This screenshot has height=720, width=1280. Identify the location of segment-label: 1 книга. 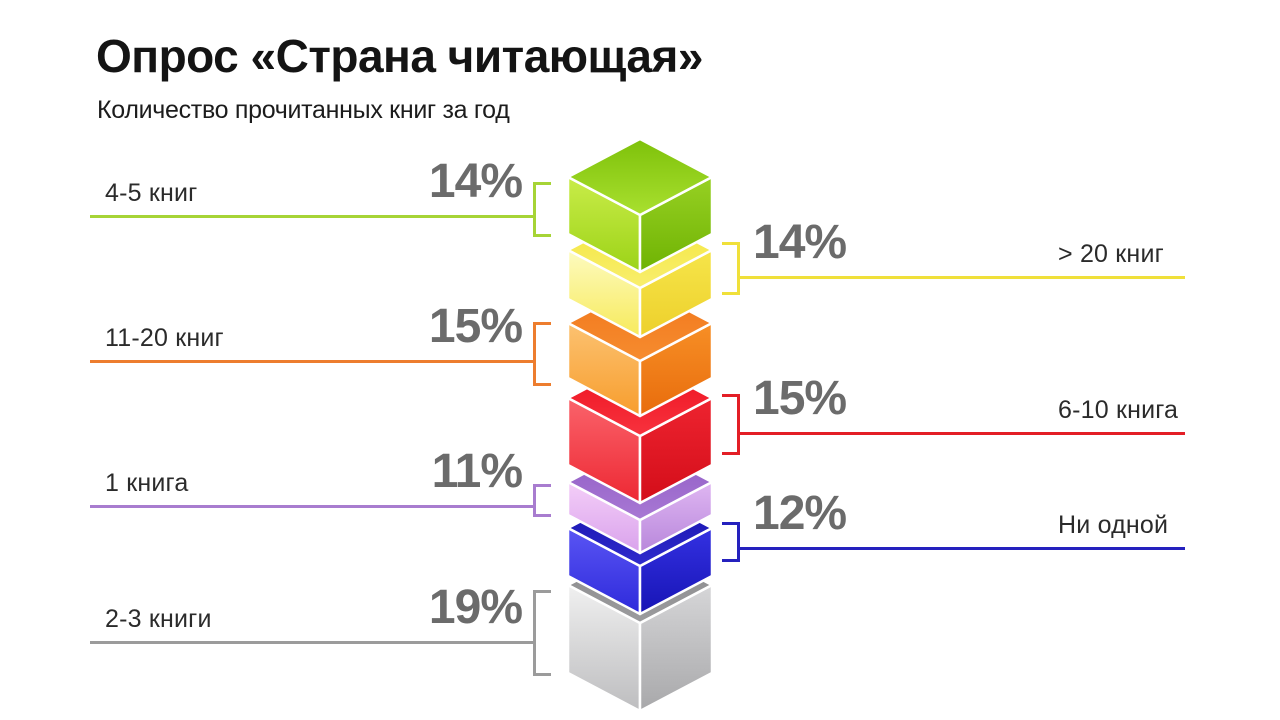
(147, 483).